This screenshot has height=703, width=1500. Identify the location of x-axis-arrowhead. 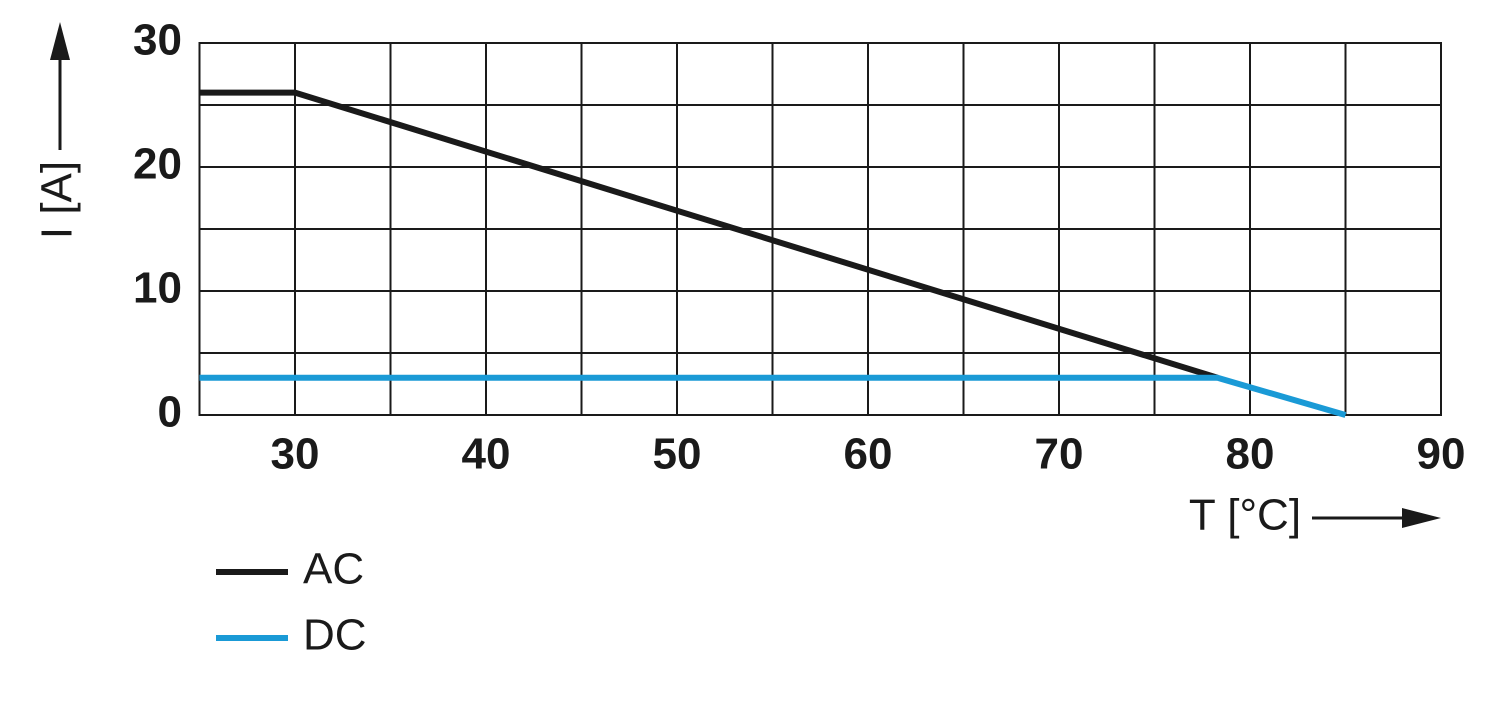
(1421, 518).